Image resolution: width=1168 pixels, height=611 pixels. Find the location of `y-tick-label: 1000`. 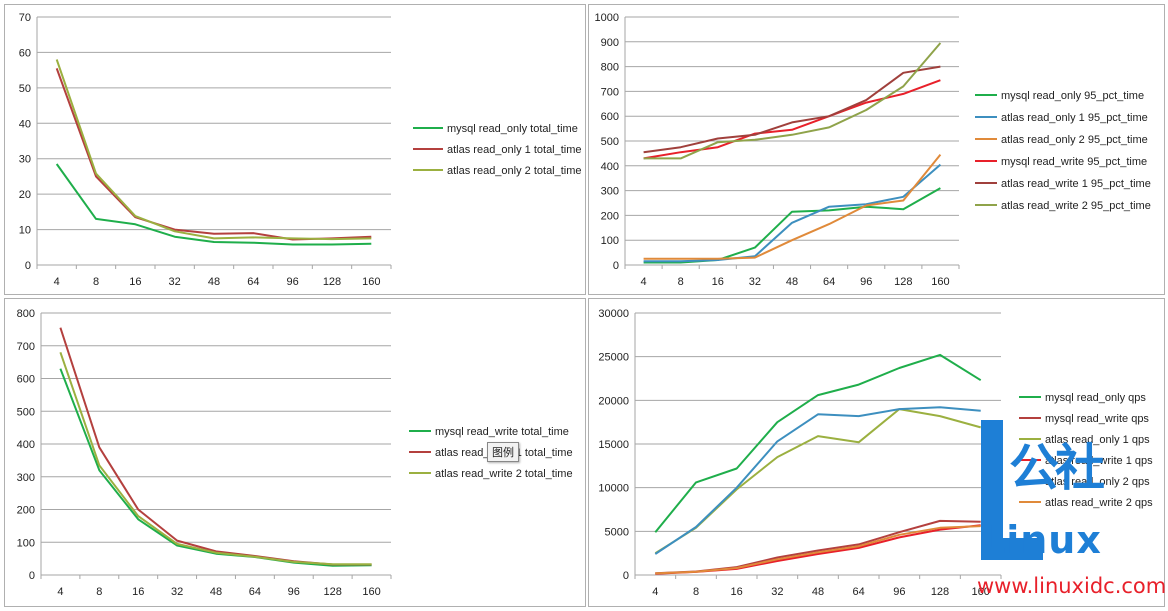

y-tick-label: 1000 is located at coordinates (607, 18).